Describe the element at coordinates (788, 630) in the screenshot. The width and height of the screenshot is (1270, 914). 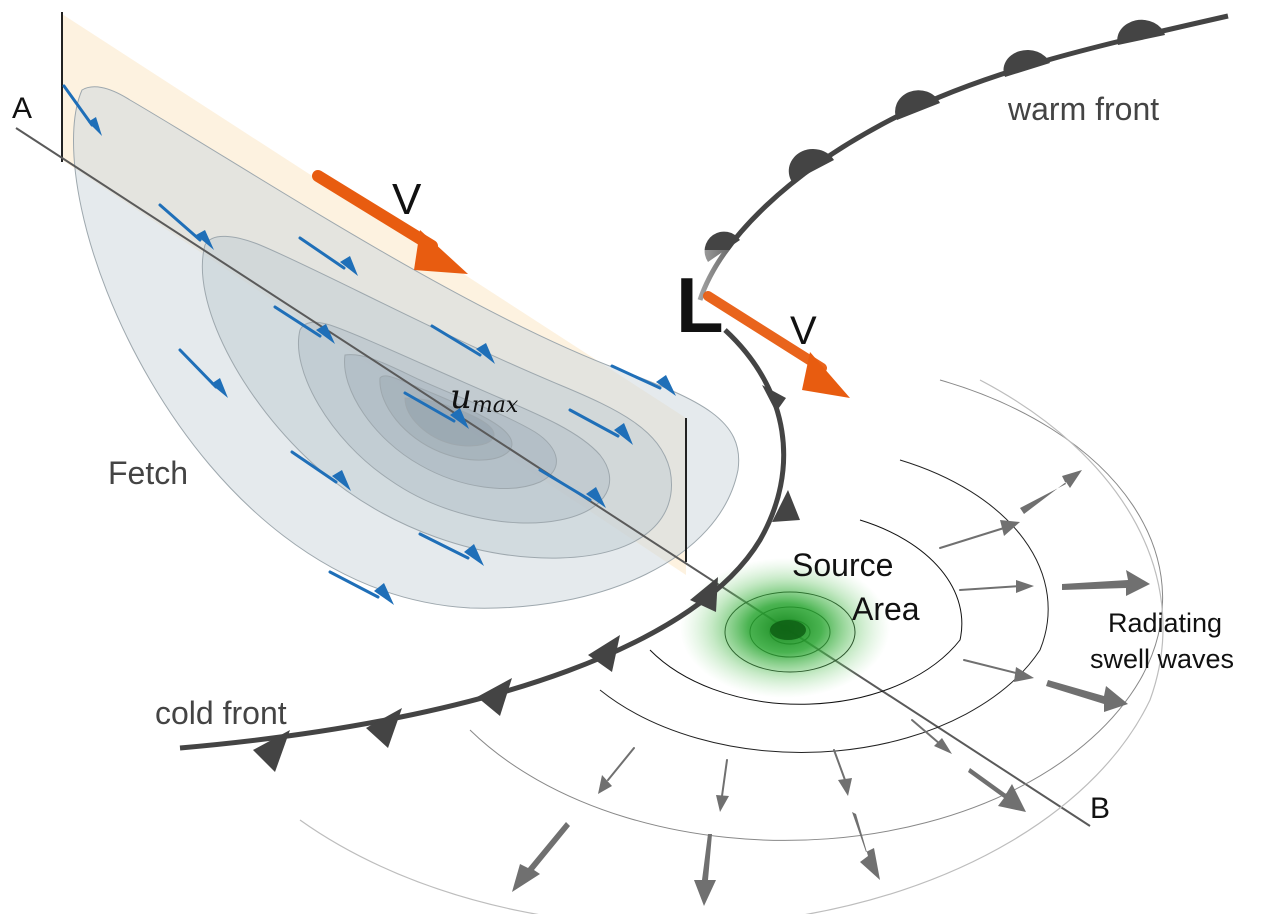
I see `source-area-core` at that location.